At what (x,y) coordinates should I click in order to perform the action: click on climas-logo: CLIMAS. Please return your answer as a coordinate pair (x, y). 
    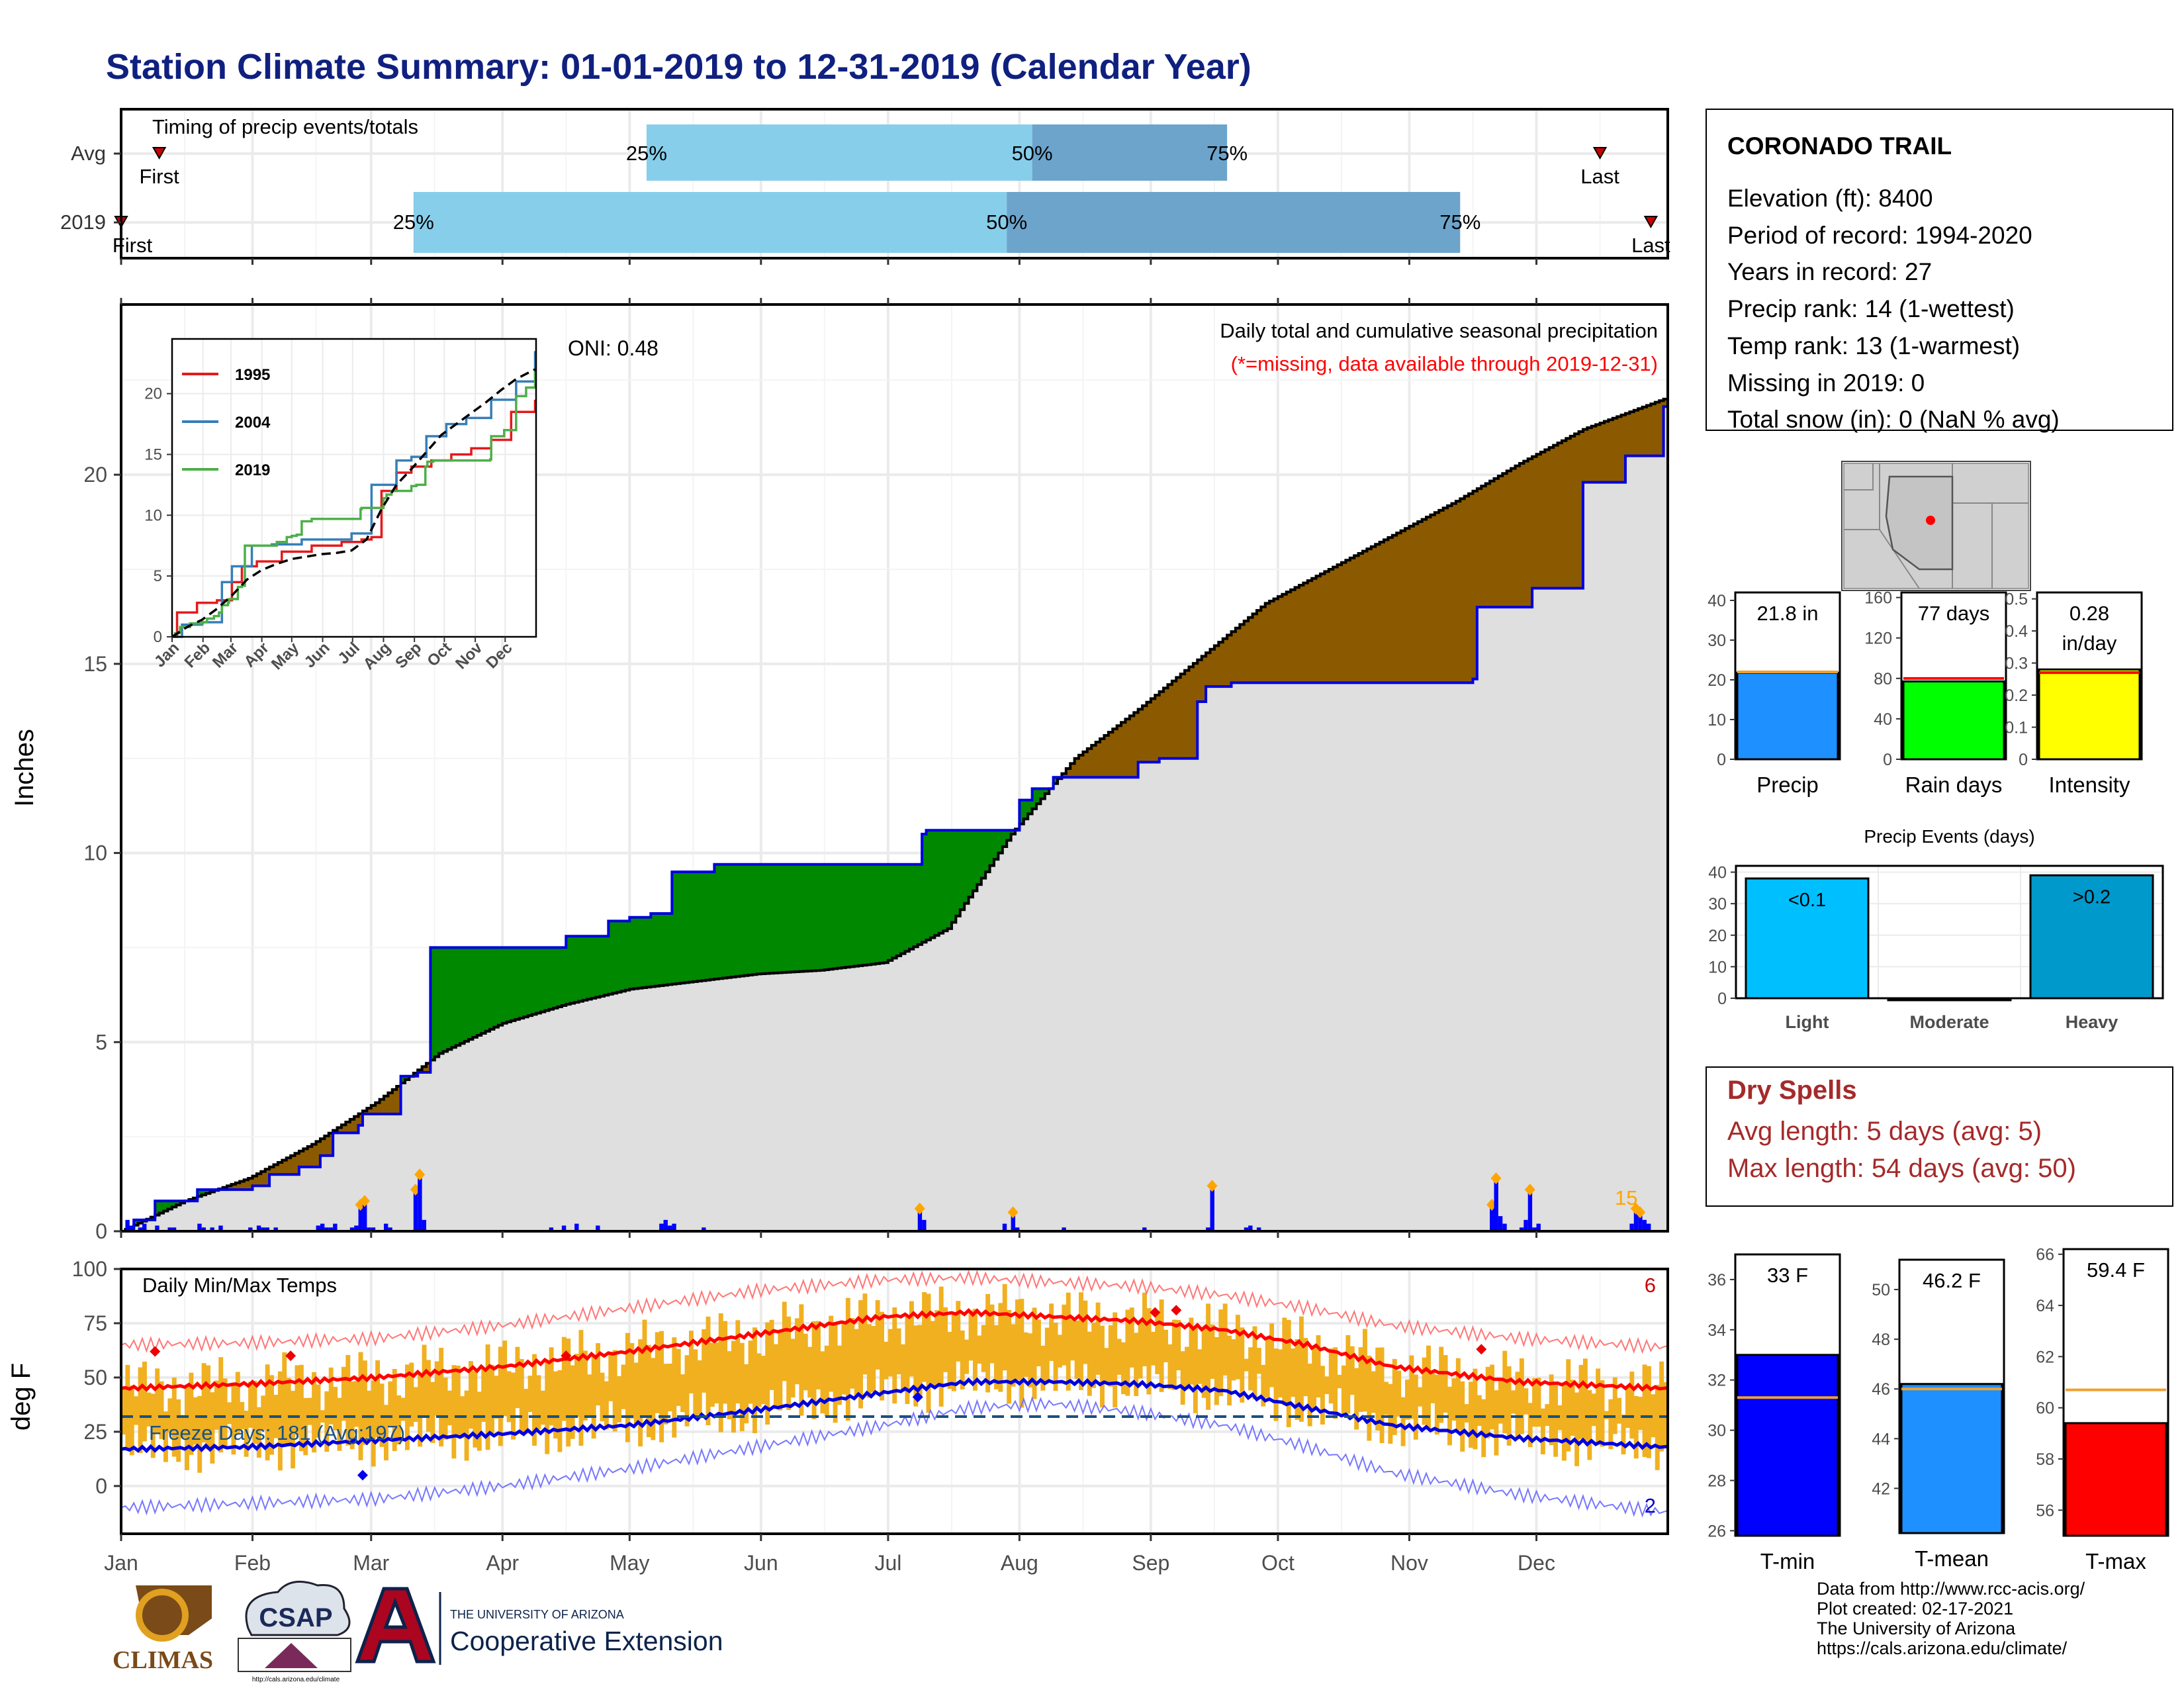
    Looking at the image, I should click on (163, 1629).